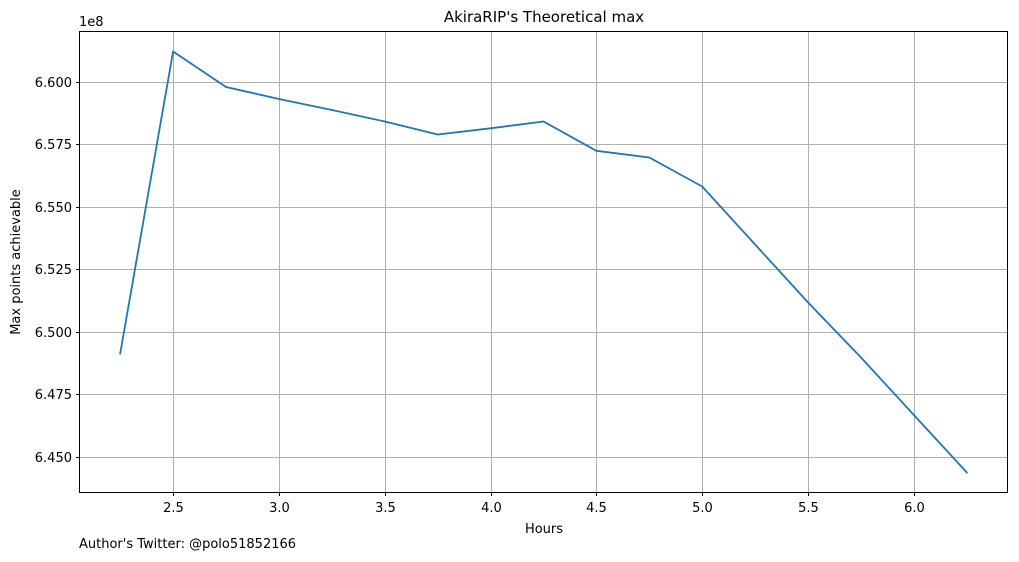 Image resolution: width=1019 pixels, height=562 pixels. What do you see at coordinates (53, 208) in the screenshot?
I see `y-tick-label: 6.550` at bounding box center [53, 208].